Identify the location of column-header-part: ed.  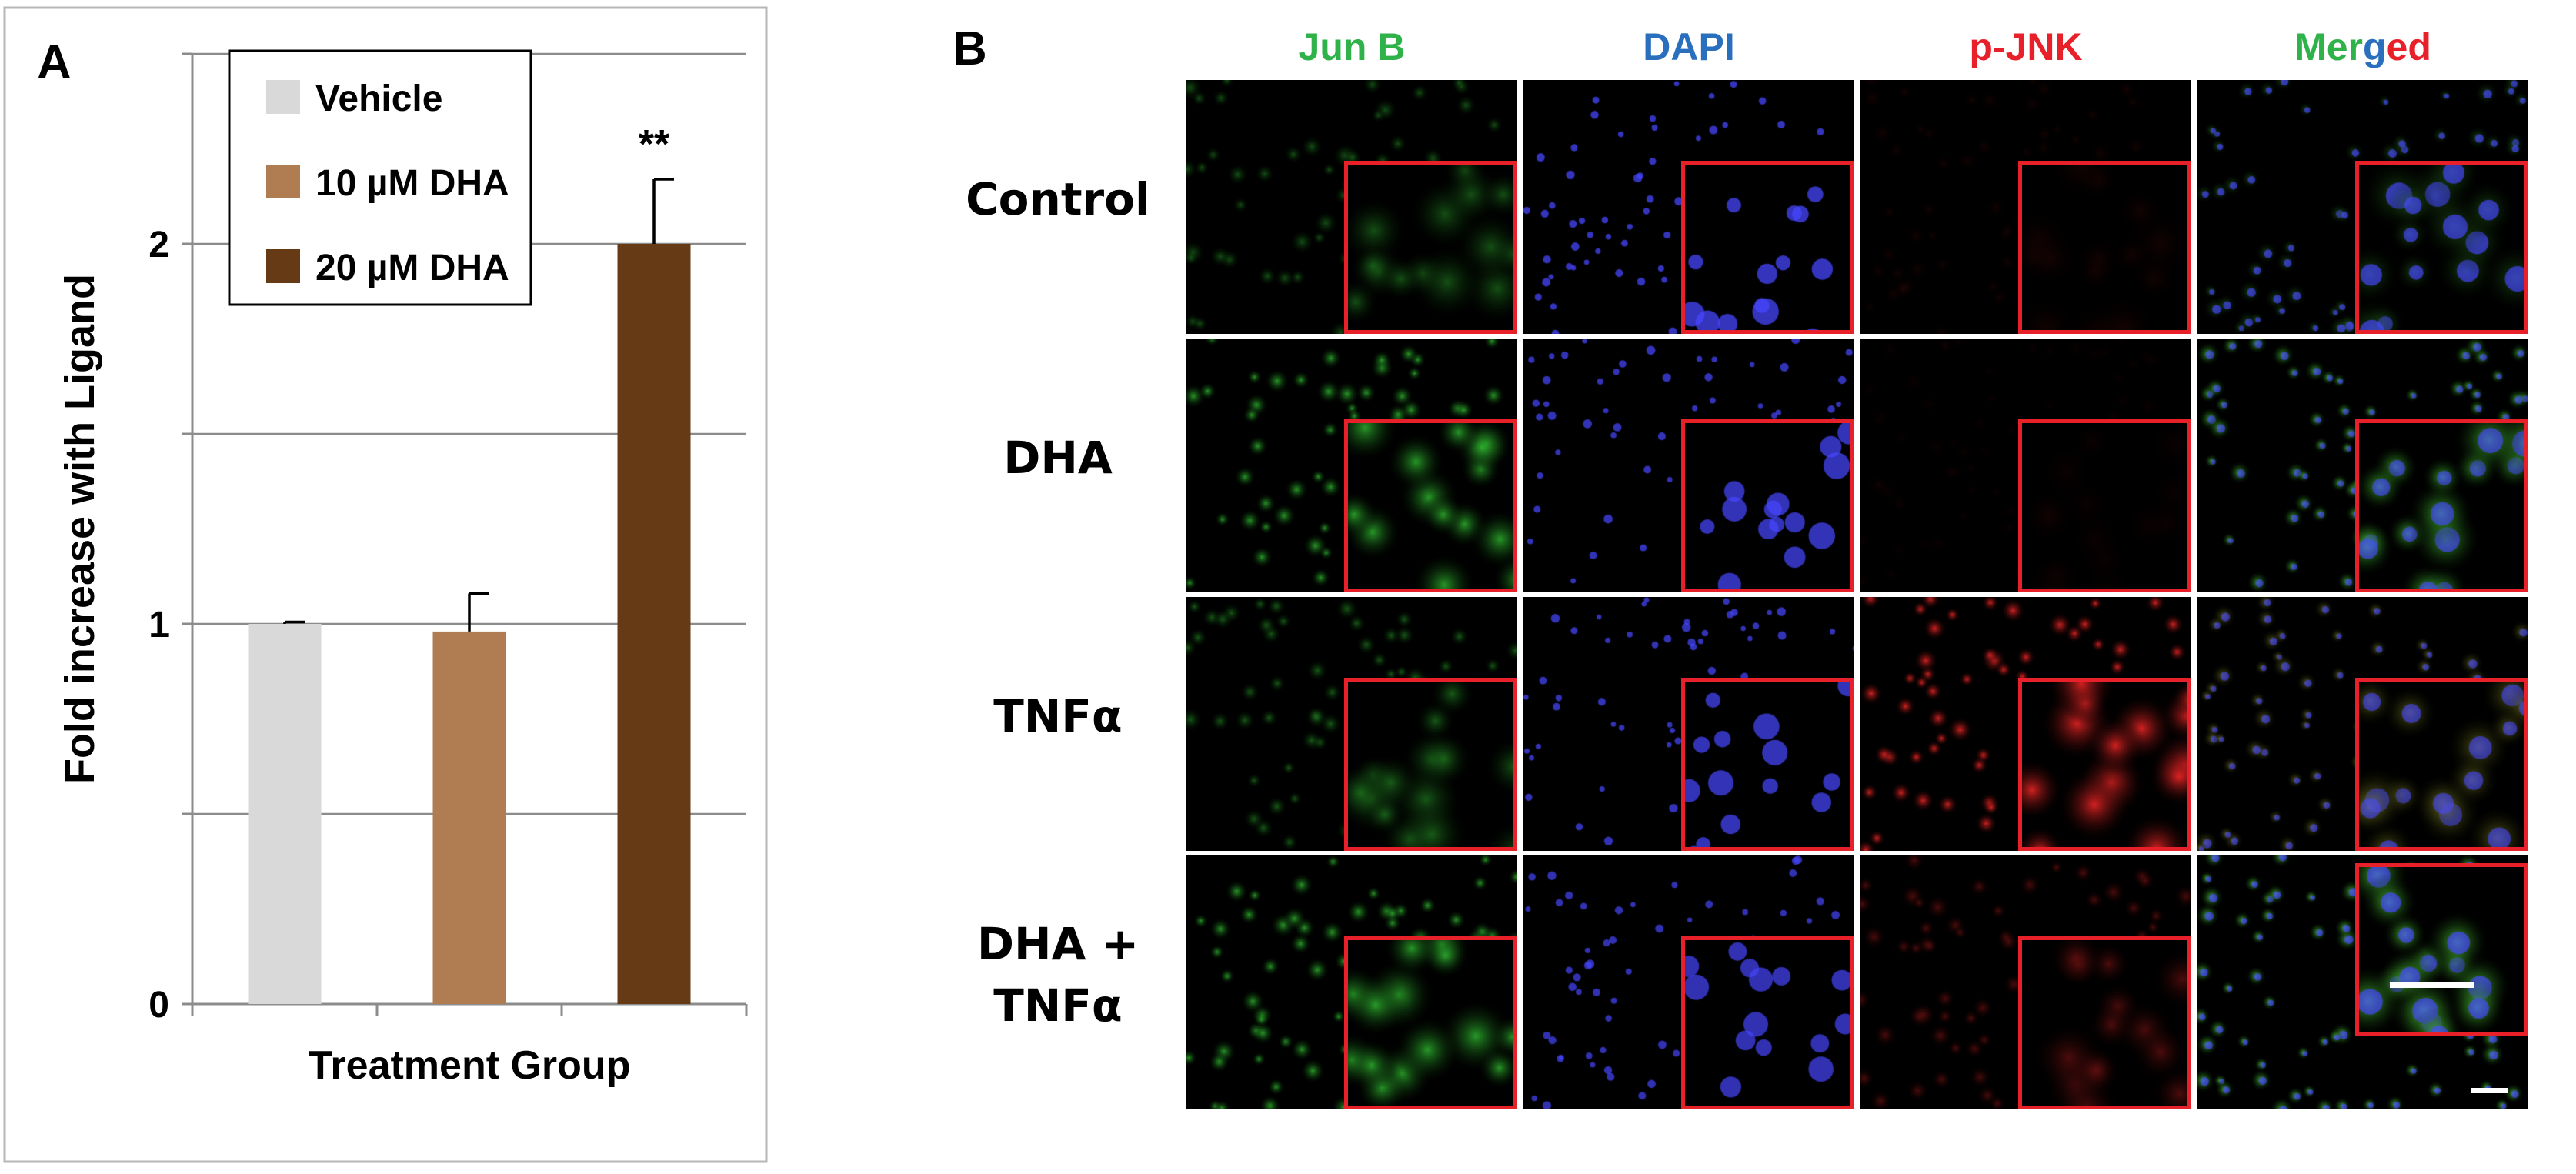
(2409, 46).